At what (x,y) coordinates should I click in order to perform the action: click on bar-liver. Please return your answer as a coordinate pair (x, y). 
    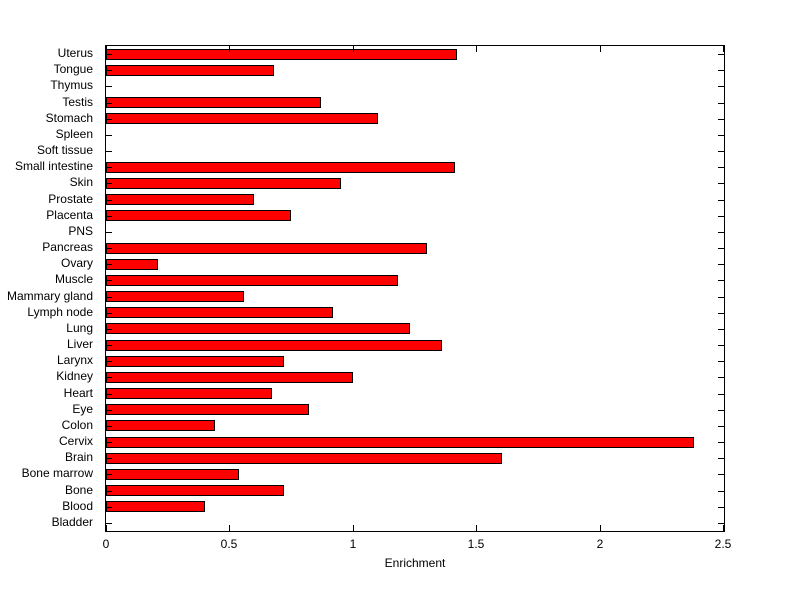
    Looking at the image, I should click on (274, 345).